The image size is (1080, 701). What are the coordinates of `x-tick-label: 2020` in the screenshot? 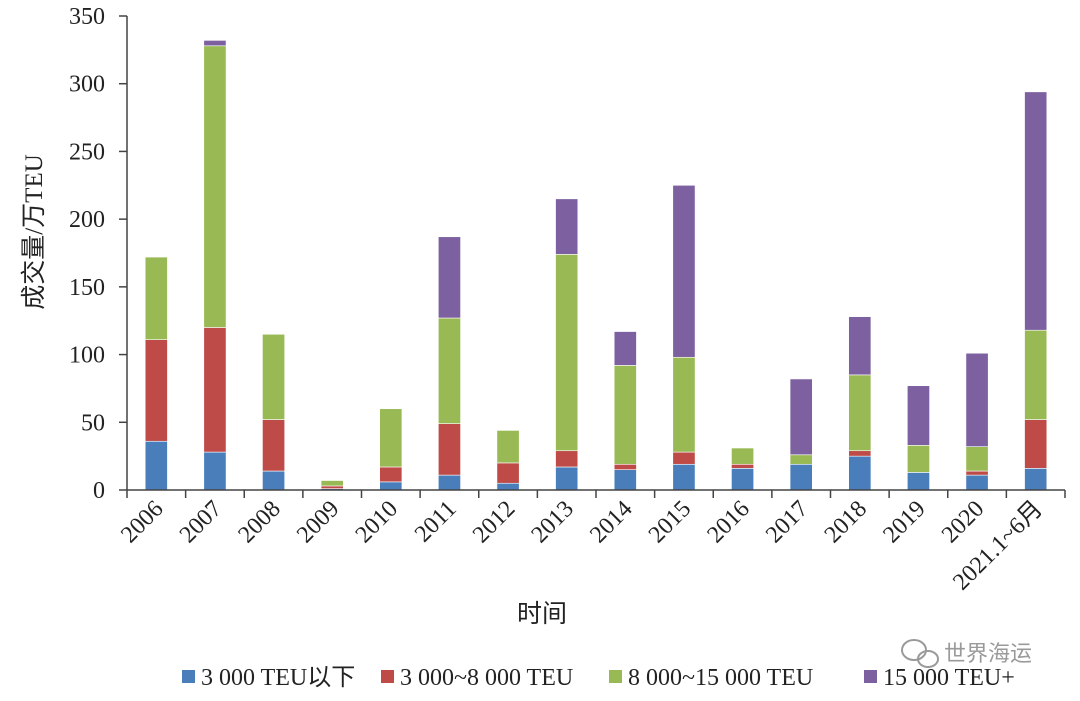 It's located at (963, 522).